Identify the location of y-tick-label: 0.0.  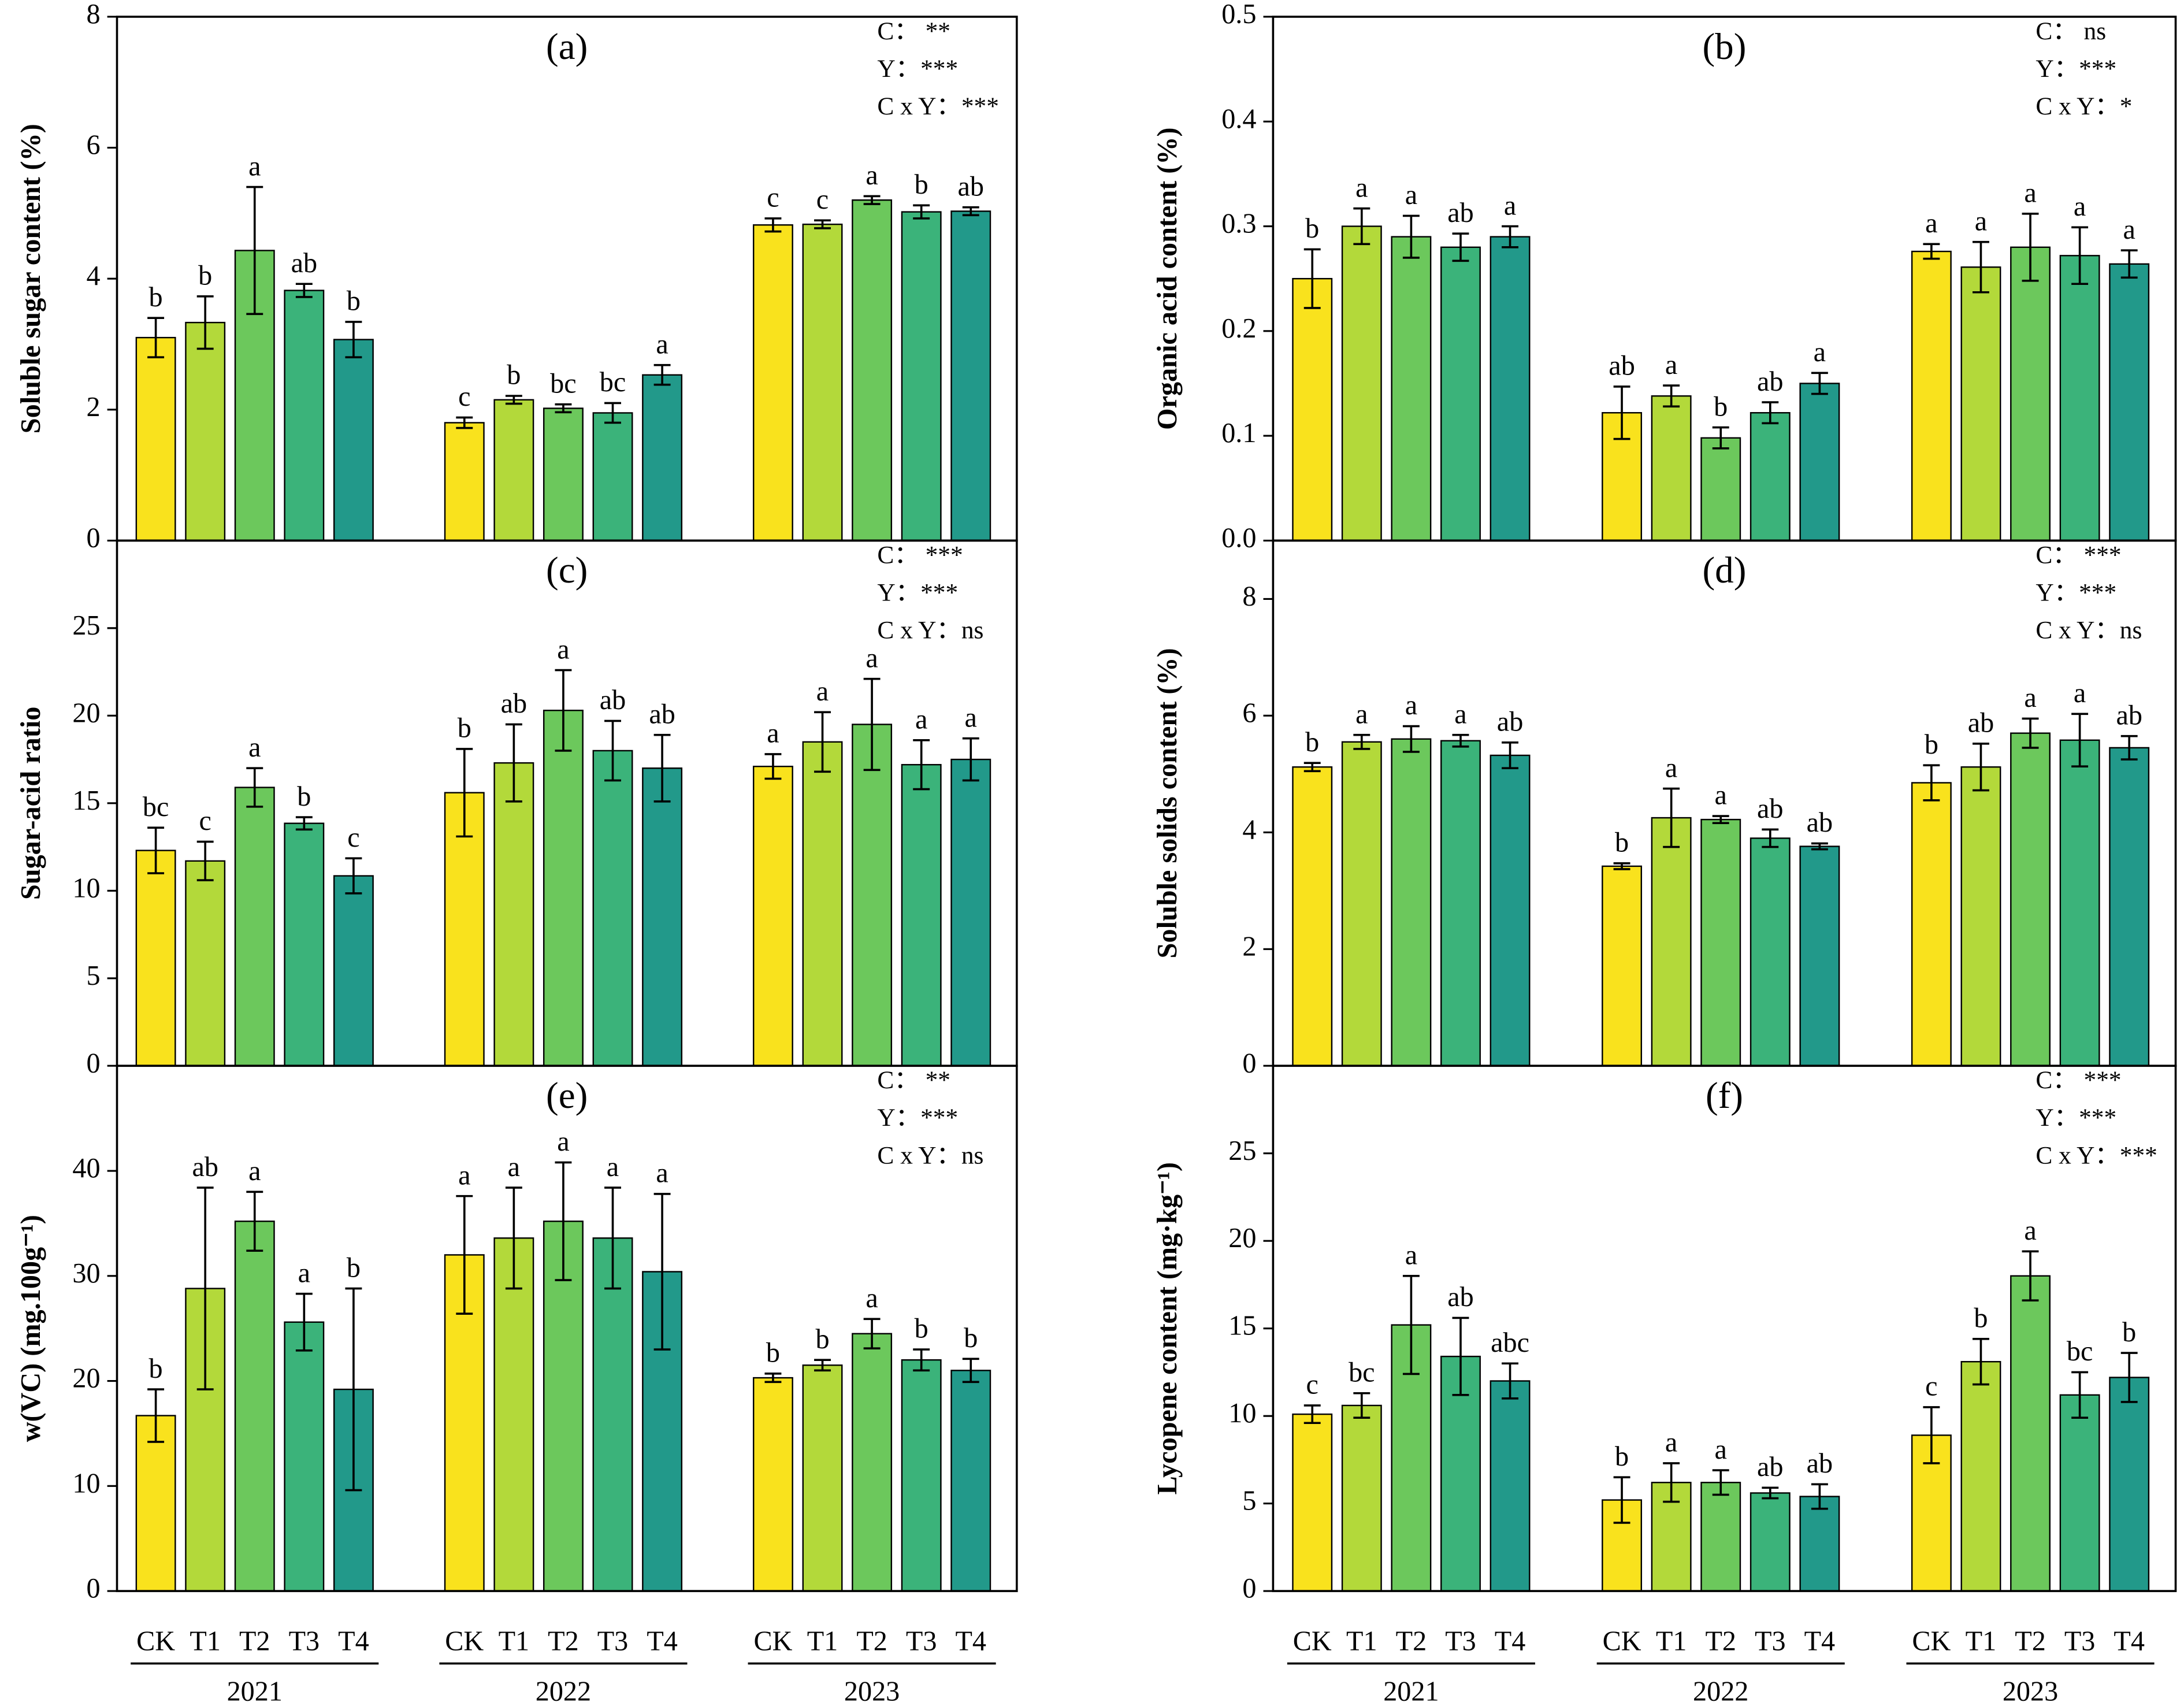
(1238, 537).